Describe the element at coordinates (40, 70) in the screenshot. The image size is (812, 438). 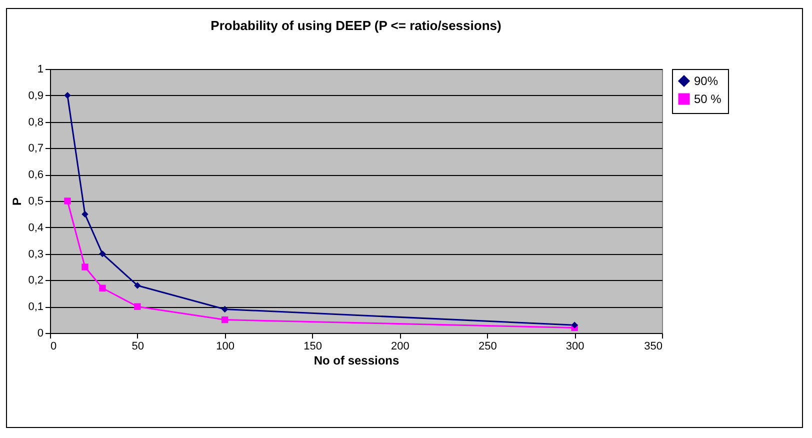
I see `y-tick-label: 1` at that location.